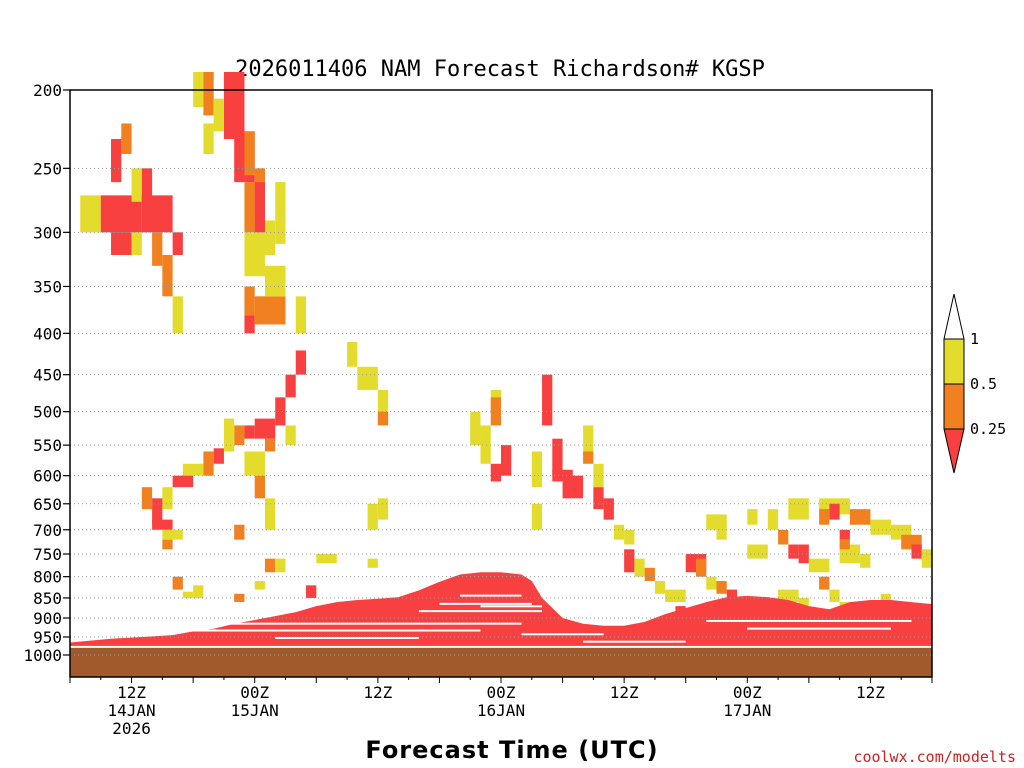  Describe the element at coordinates (47, 637) in the screenshot. I see `y-tick-label-950: 950` at that location.